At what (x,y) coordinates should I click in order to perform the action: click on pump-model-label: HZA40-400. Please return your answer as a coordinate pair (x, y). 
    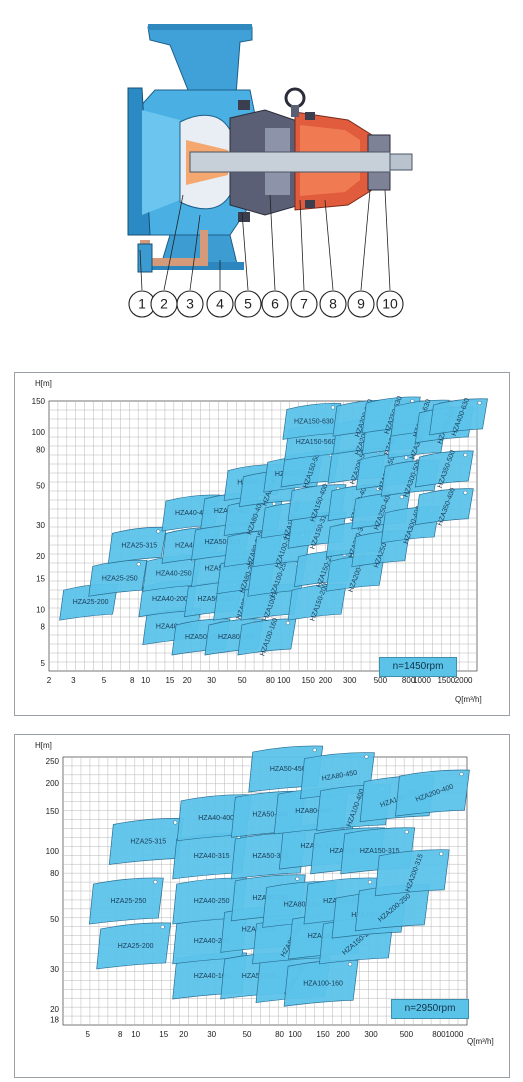
    Looking at the image, I should click on (193, 513).